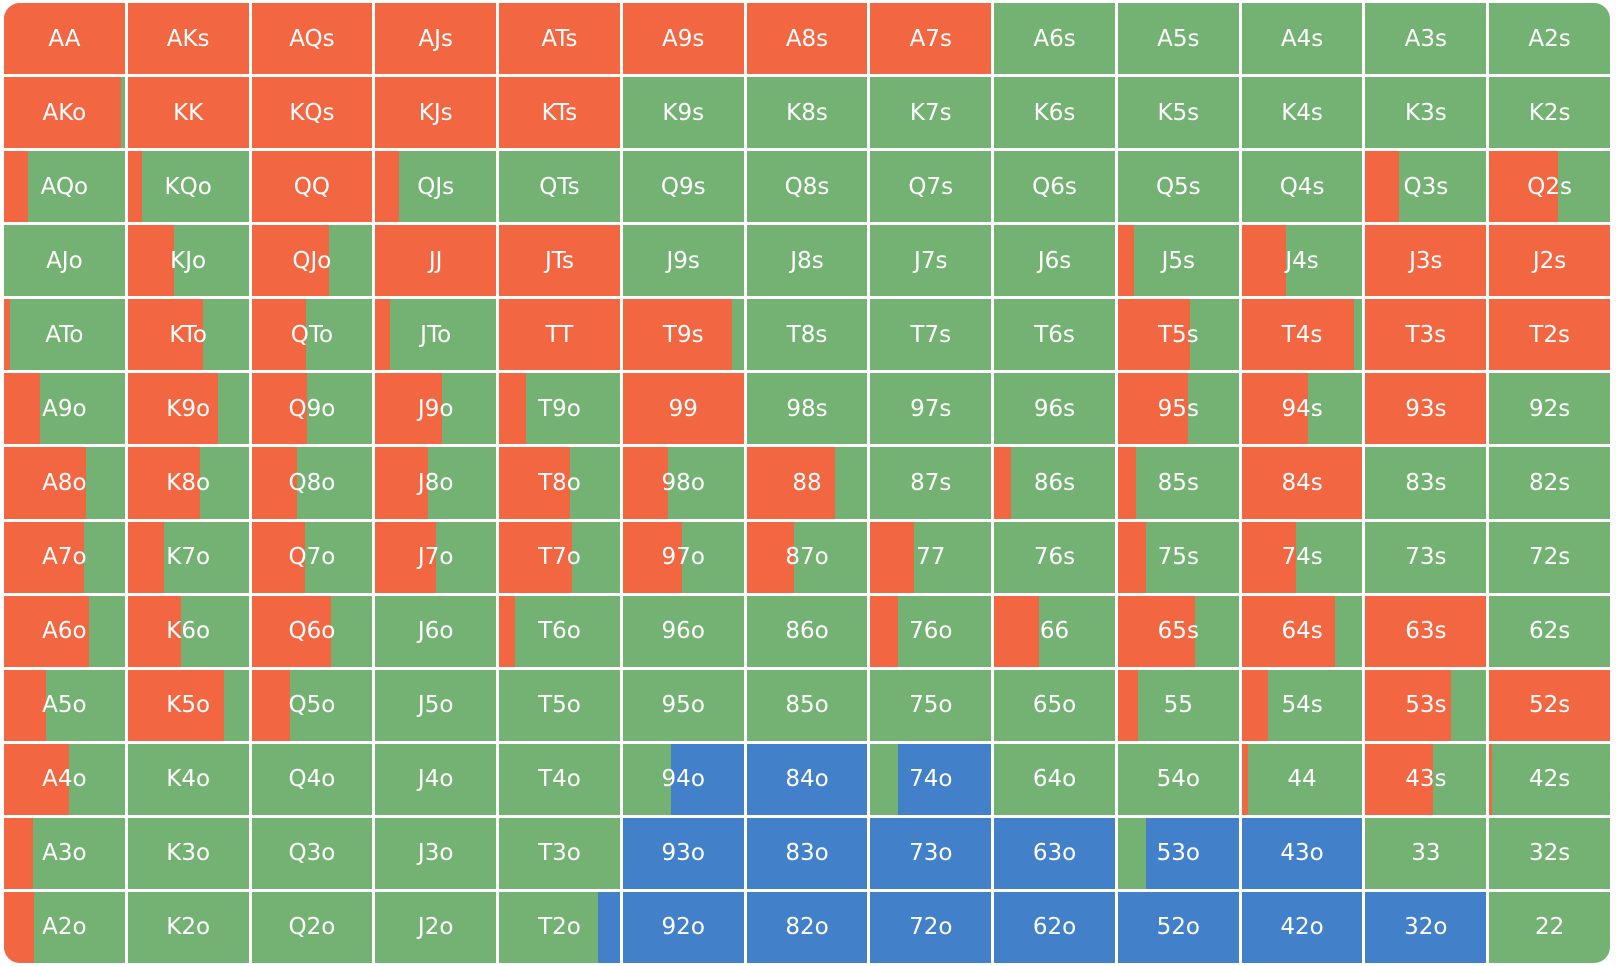 The width and height of the screenshot is (1616, 966). Describe the element at coordinates (807, 779) in the screenshot. I see `hand-cell-84o: 84o` at that location.